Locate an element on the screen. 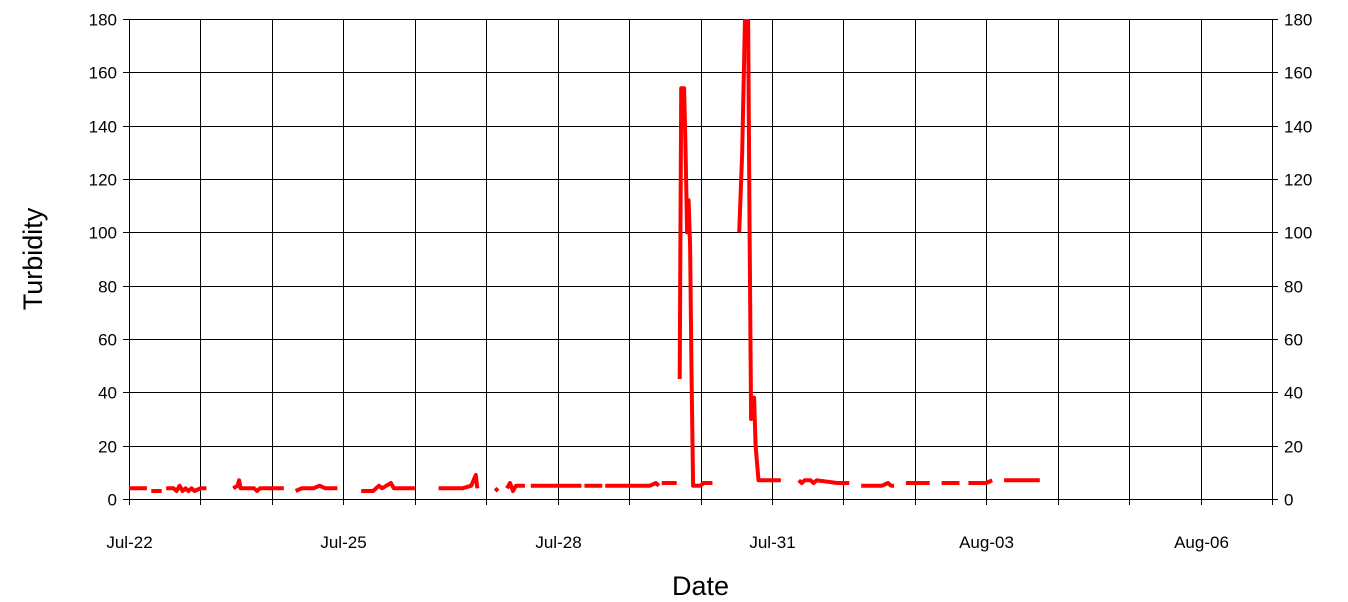  y-tick-label-right: 100 is located at coordinates (1298, 233).